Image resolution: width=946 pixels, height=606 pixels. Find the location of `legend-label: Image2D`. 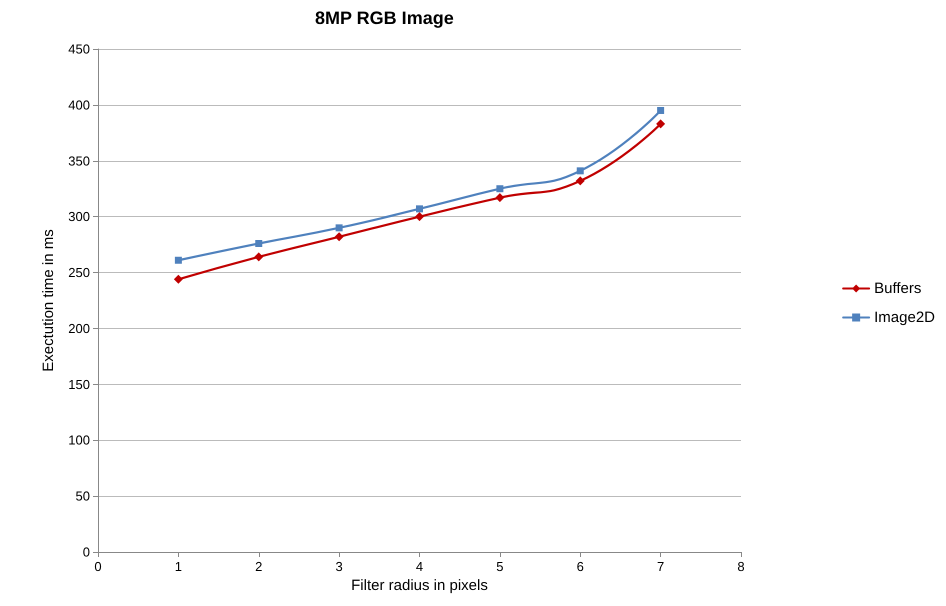

legend-label: Image2D is located at coordinates (905, 317).